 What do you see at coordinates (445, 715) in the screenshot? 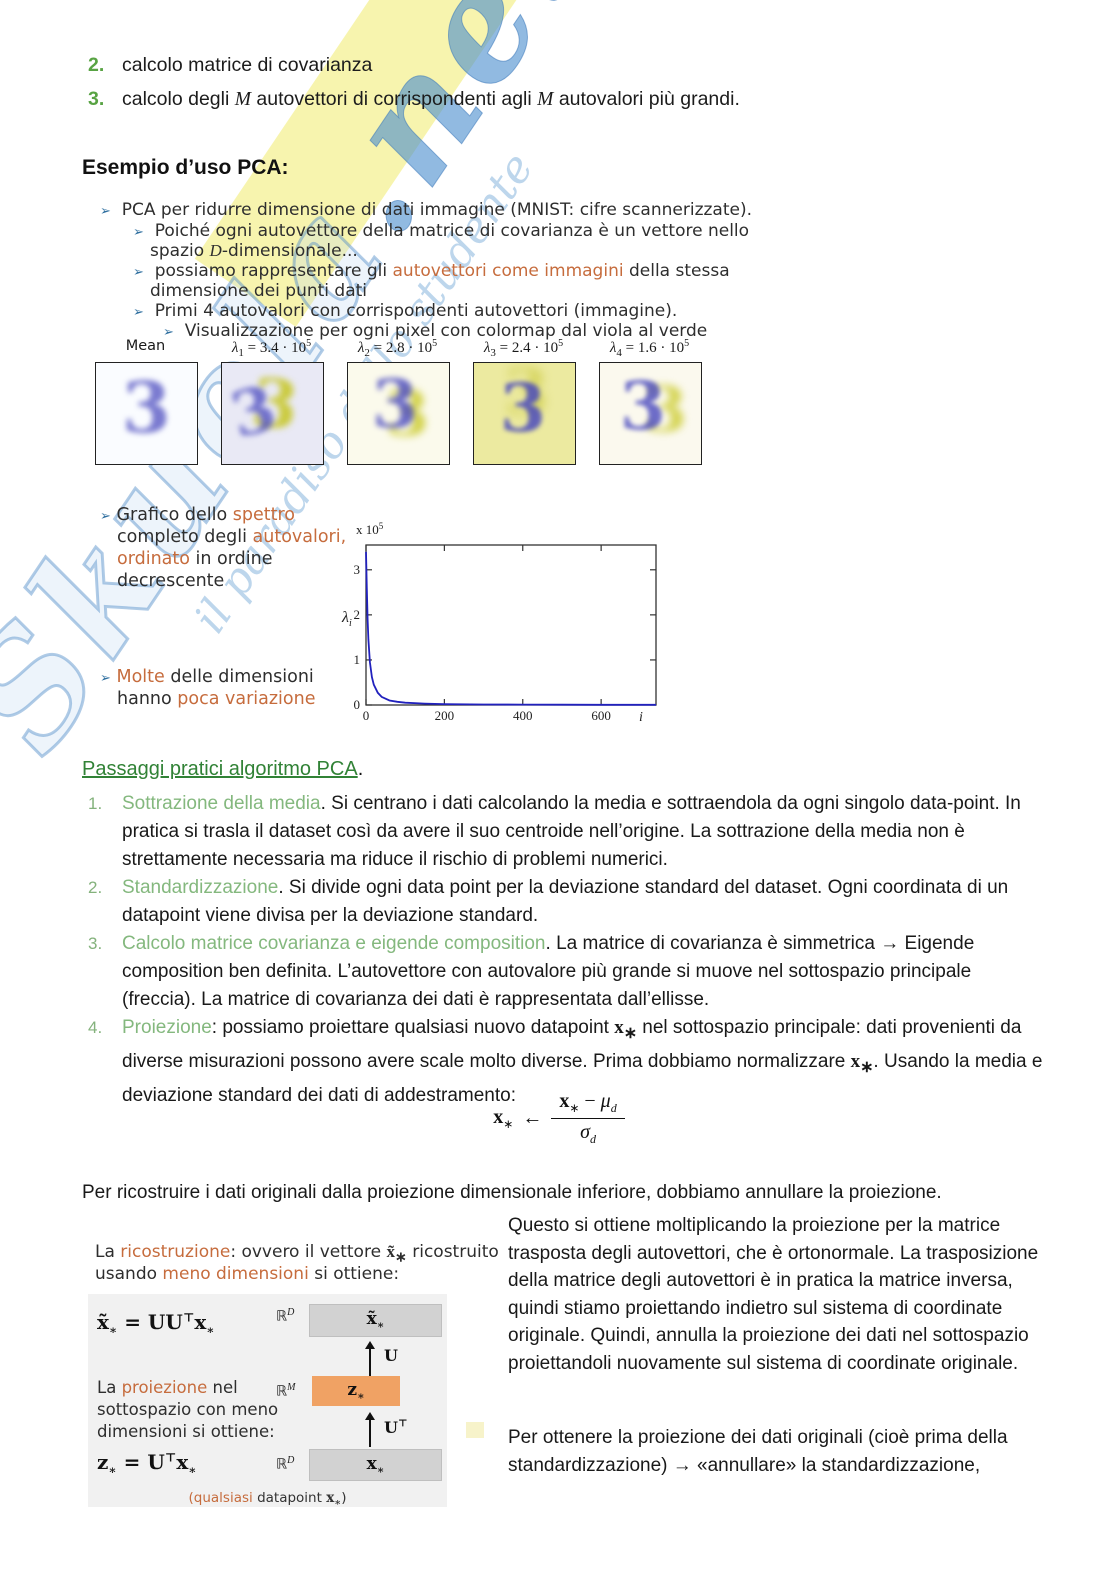
I see `svg-text: 200` at bounding box center [445, 715].